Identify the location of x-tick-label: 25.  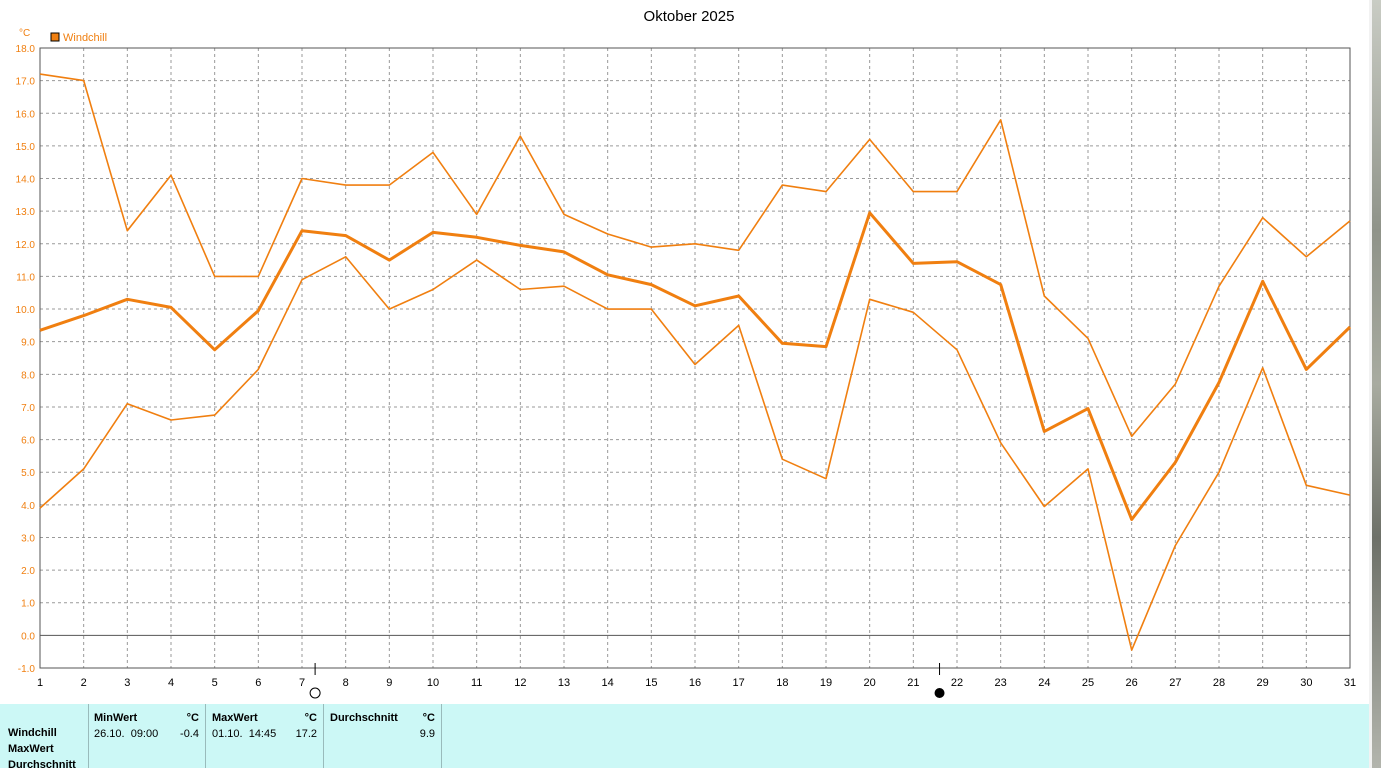
(1088, 683).